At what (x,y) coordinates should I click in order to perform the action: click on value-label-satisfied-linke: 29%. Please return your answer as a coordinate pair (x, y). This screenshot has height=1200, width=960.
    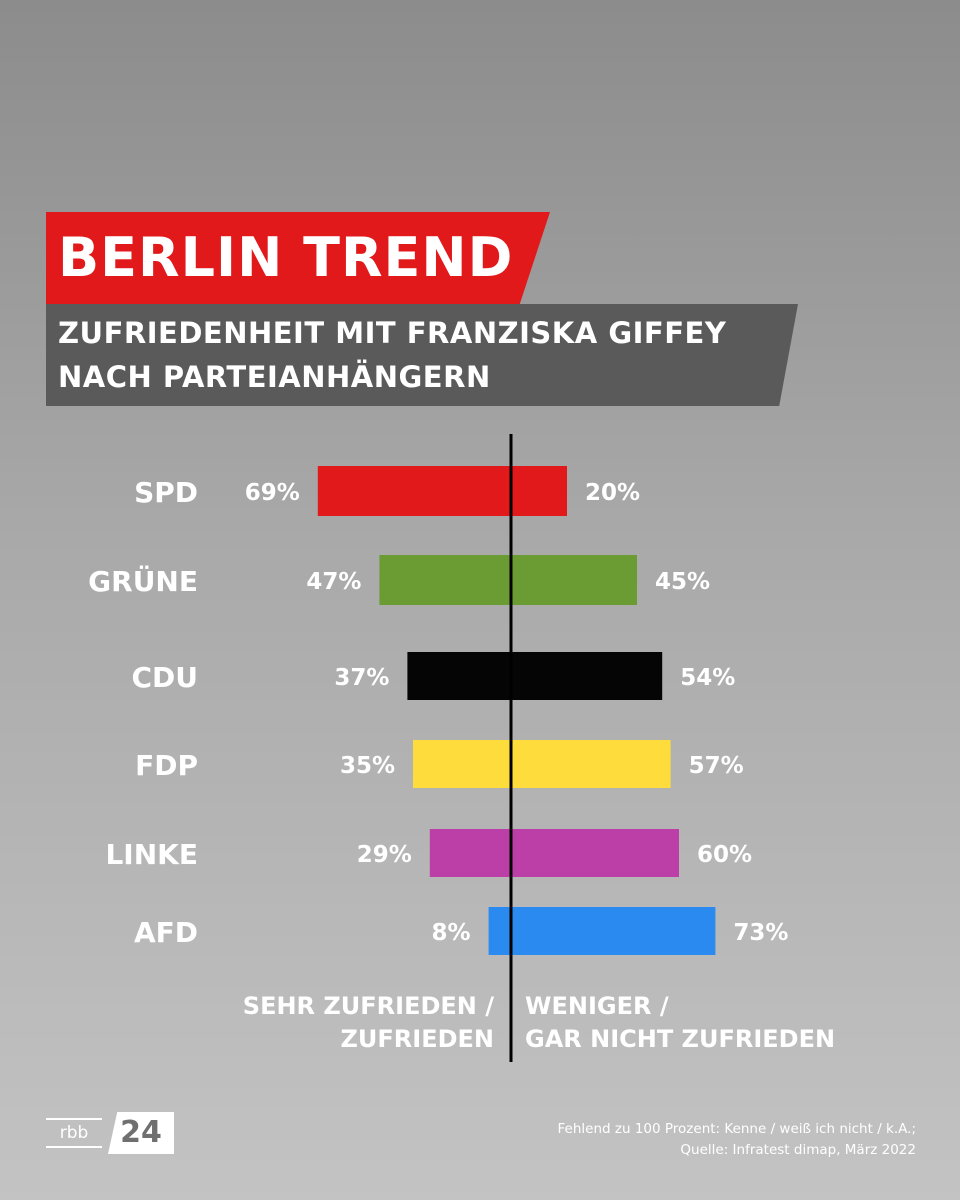
    Looking at the image, I should click on (384, 855).